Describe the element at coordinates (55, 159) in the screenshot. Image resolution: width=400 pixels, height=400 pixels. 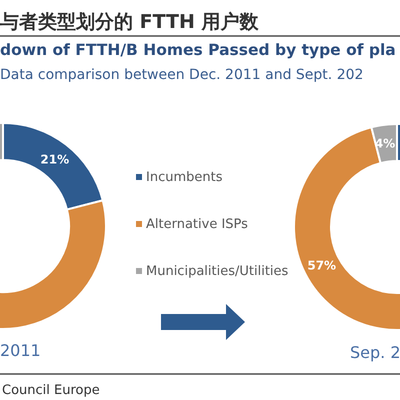
I see `data-label: 21%` at that location.